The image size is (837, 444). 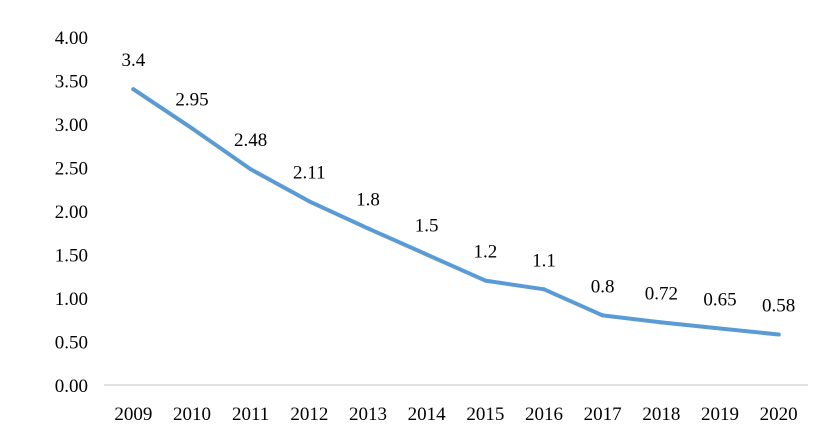 What do you see at coordinates (778, 306) in the screenshot?
I see `data-label: 0.58` at bounding box center [778, 306].